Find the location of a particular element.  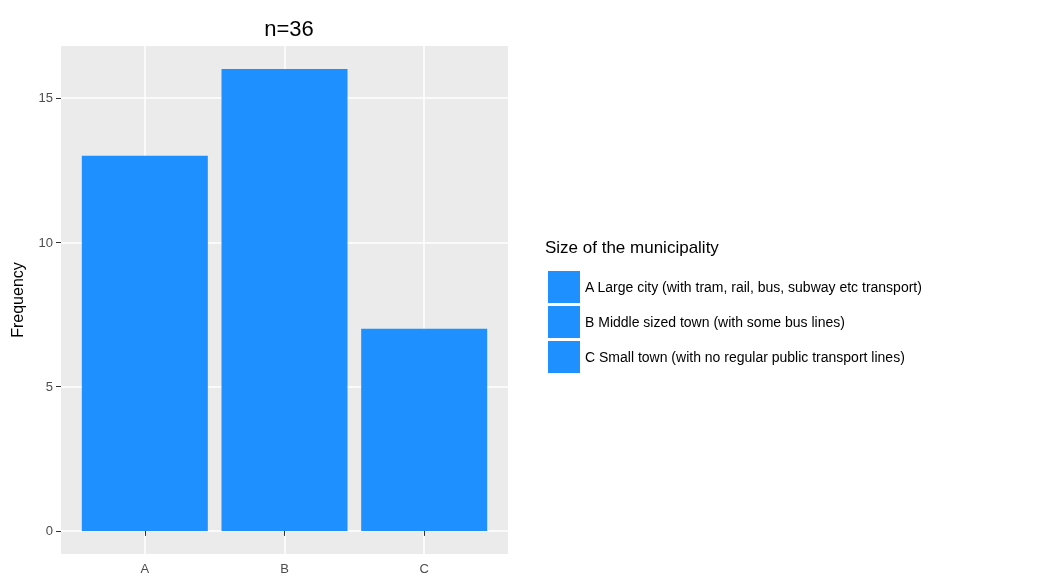

y-tick-label: 15 is located at coordinates (45, 98).